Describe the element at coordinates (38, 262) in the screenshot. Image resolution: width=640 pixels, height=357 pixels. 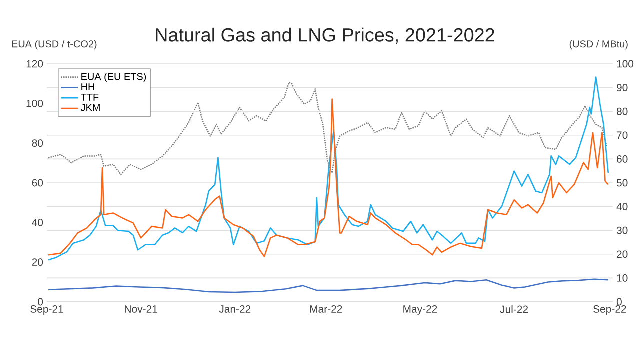
I see `y-tick-label: 20` at that location.